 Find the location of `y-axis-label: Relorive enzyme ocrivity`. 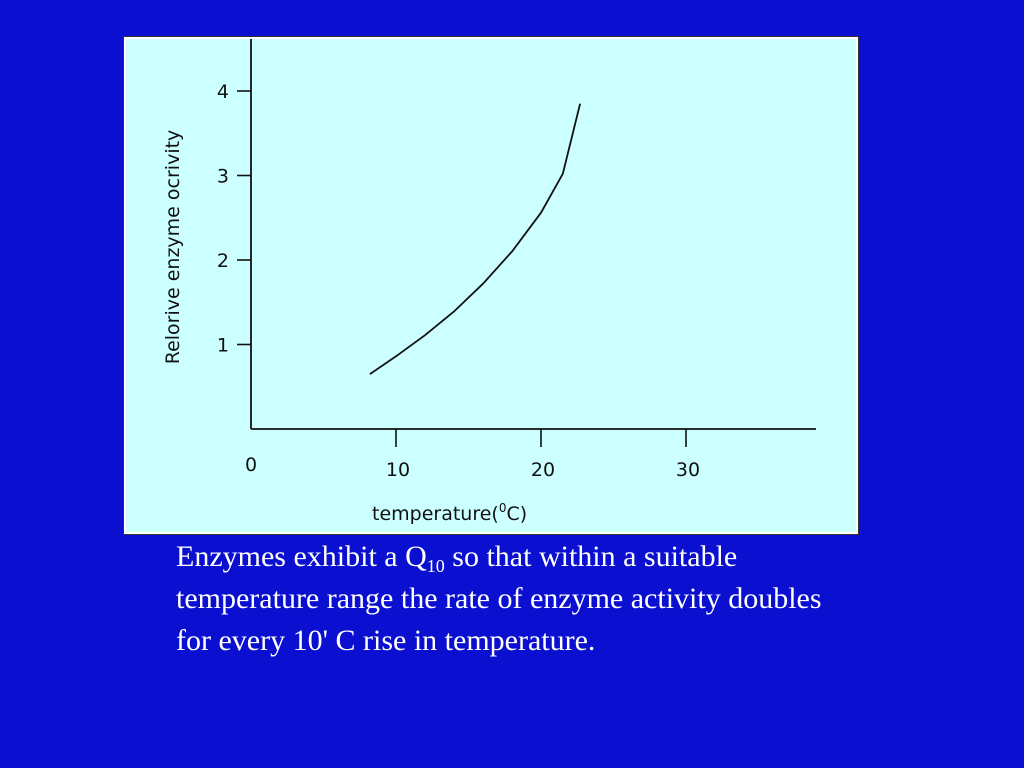

y-axis-label: Relorive enzyme ocrivity is located at coordinates (173, 247).